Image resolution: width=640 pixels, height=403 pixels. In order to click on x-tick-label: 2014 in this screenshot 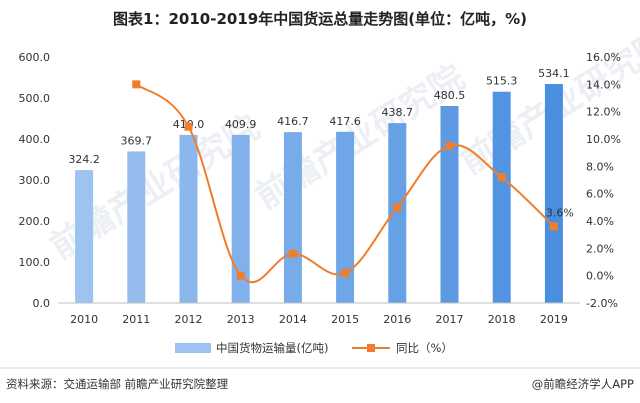, I will do `click(293, 319)`.